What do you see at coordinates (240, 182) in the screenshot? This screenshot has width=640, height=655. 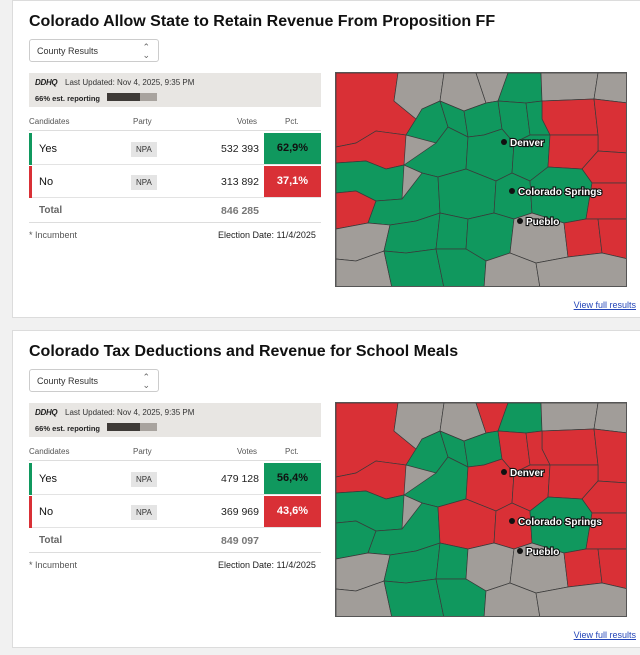 I see `vote-count: 313 892` at bounding box center [240, 182].